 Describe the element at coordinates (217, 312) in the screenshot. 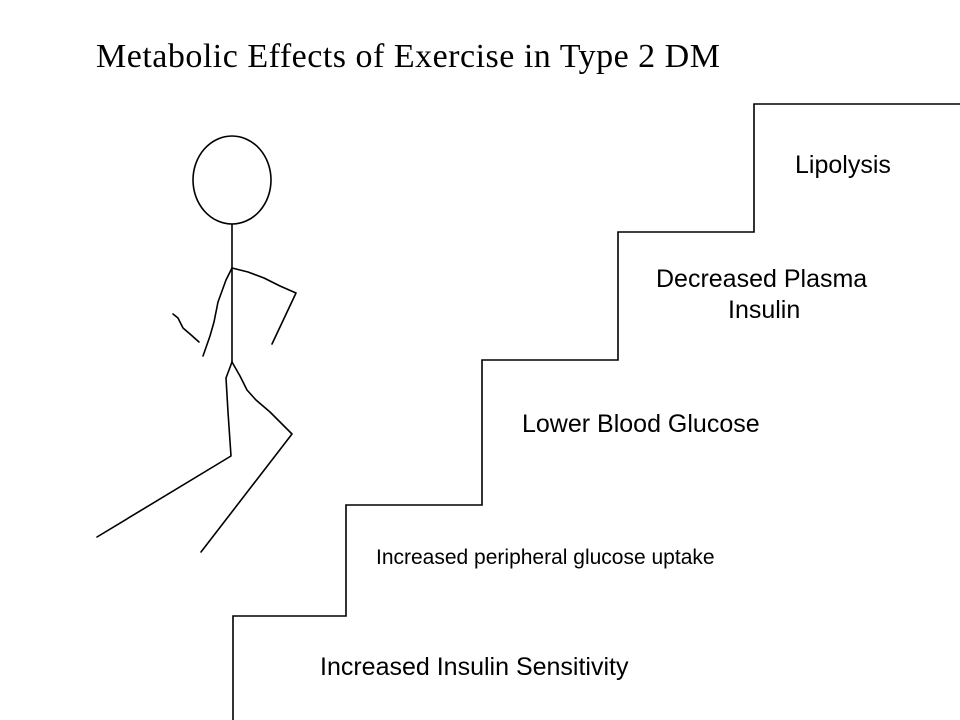

I see `figure-arm-left` at that location.